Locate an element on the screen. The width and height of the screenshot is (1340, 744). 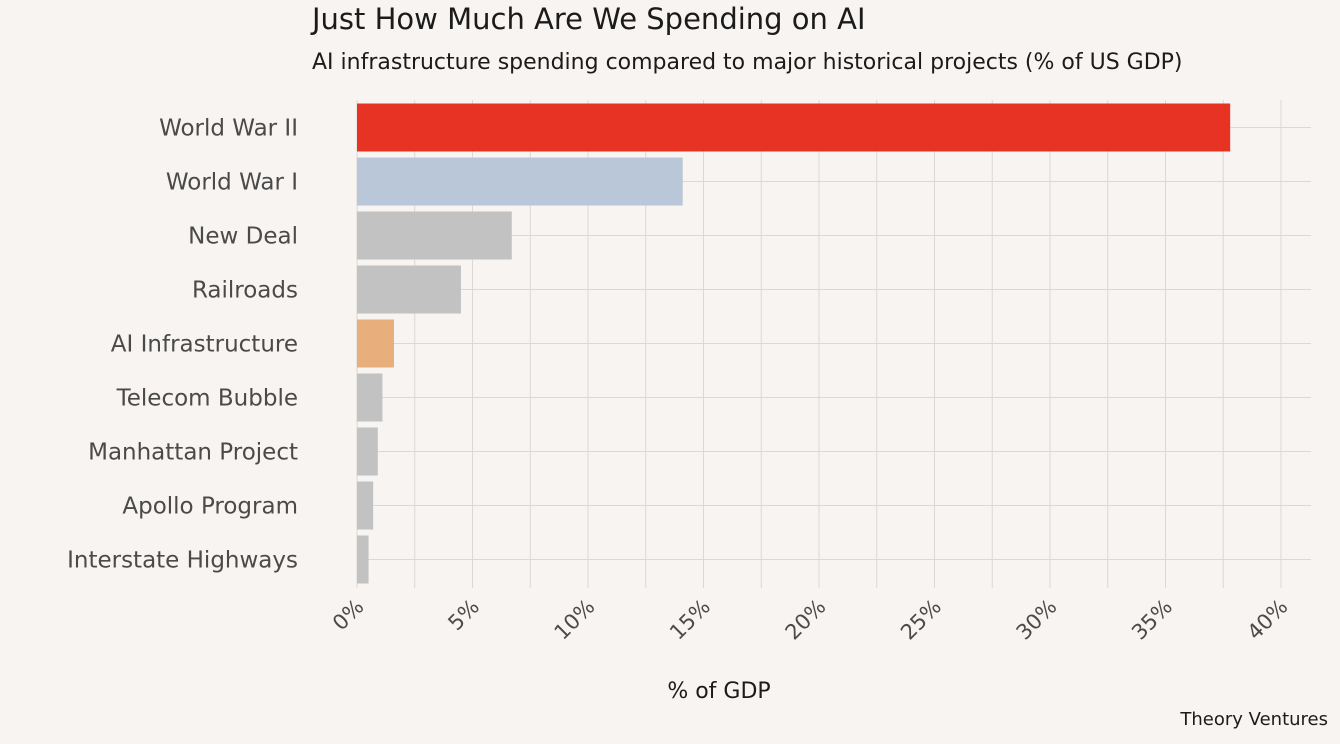
category-label: New Deal is located at coordinates (243, 237).